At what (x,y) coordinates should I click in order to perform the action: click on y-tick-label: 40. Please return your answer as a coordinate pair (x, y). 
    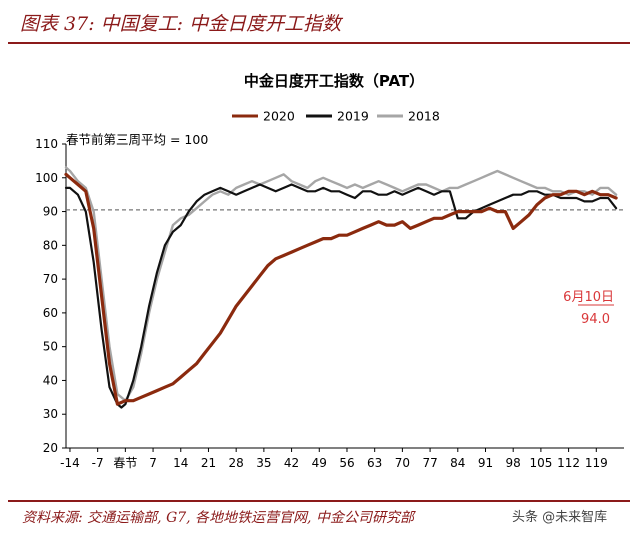
    Looking at the image, I should click on (50, 380).